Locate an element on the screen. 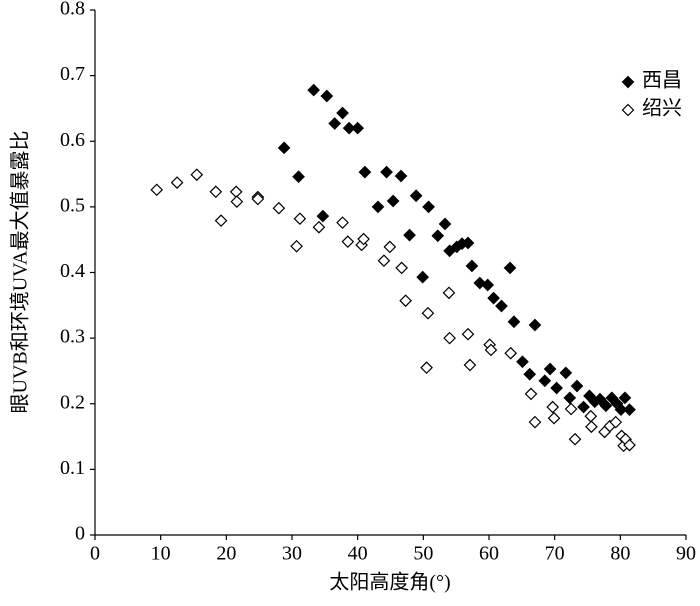  y-tick-label: 0.8 is located at coordinates (72, 10).